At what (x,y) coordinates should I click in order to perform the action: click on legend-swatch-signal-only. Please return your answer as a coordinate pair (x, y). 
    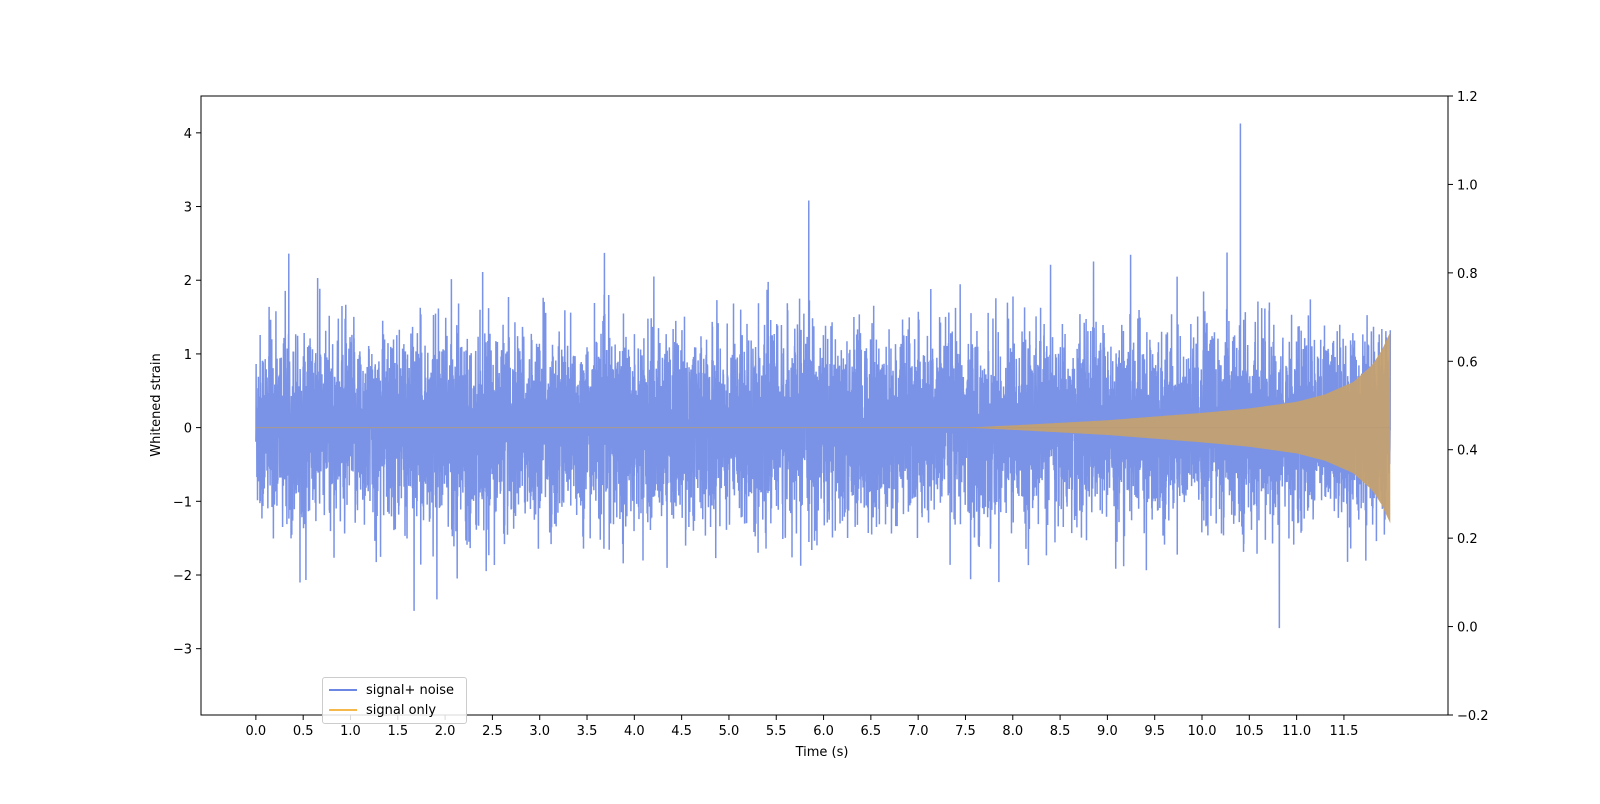
    Looking at the image, I should click on (343, 710).